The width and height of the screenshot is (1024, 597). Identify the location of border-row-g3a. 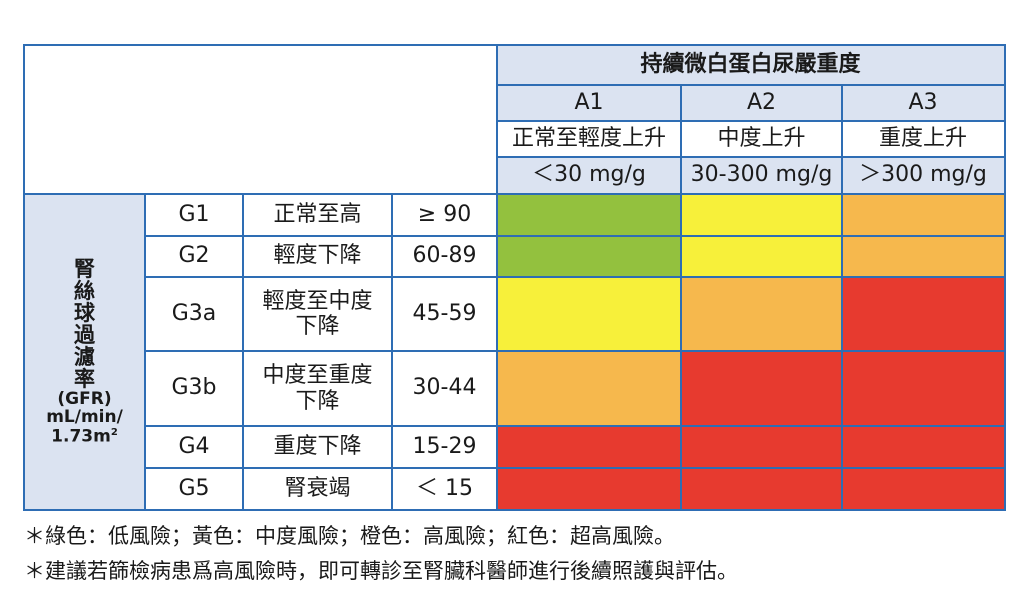
(575, 351).